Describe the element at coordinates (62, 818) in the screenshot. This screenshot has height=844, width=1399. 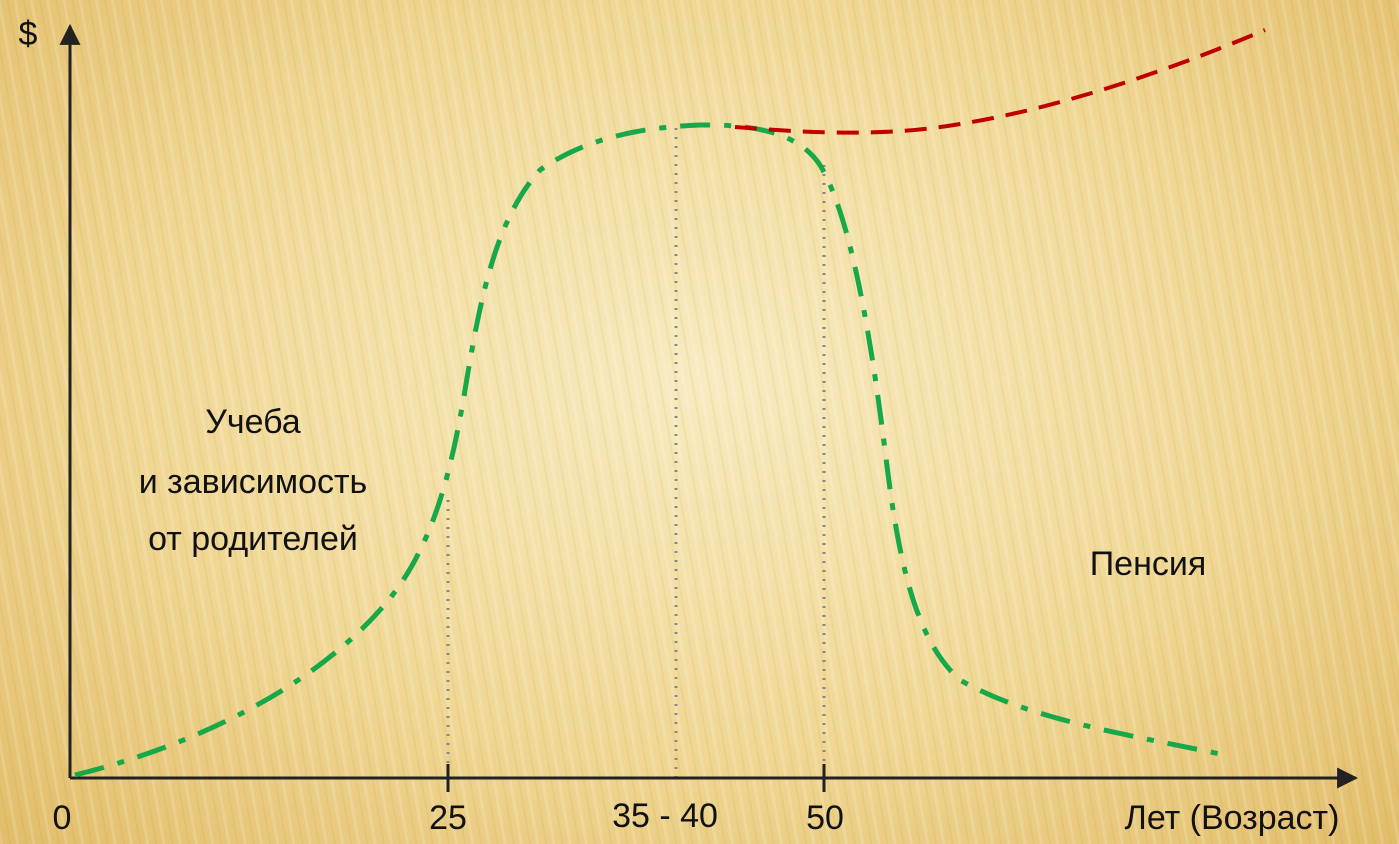
I see `x-tick-label: 0` at that location.